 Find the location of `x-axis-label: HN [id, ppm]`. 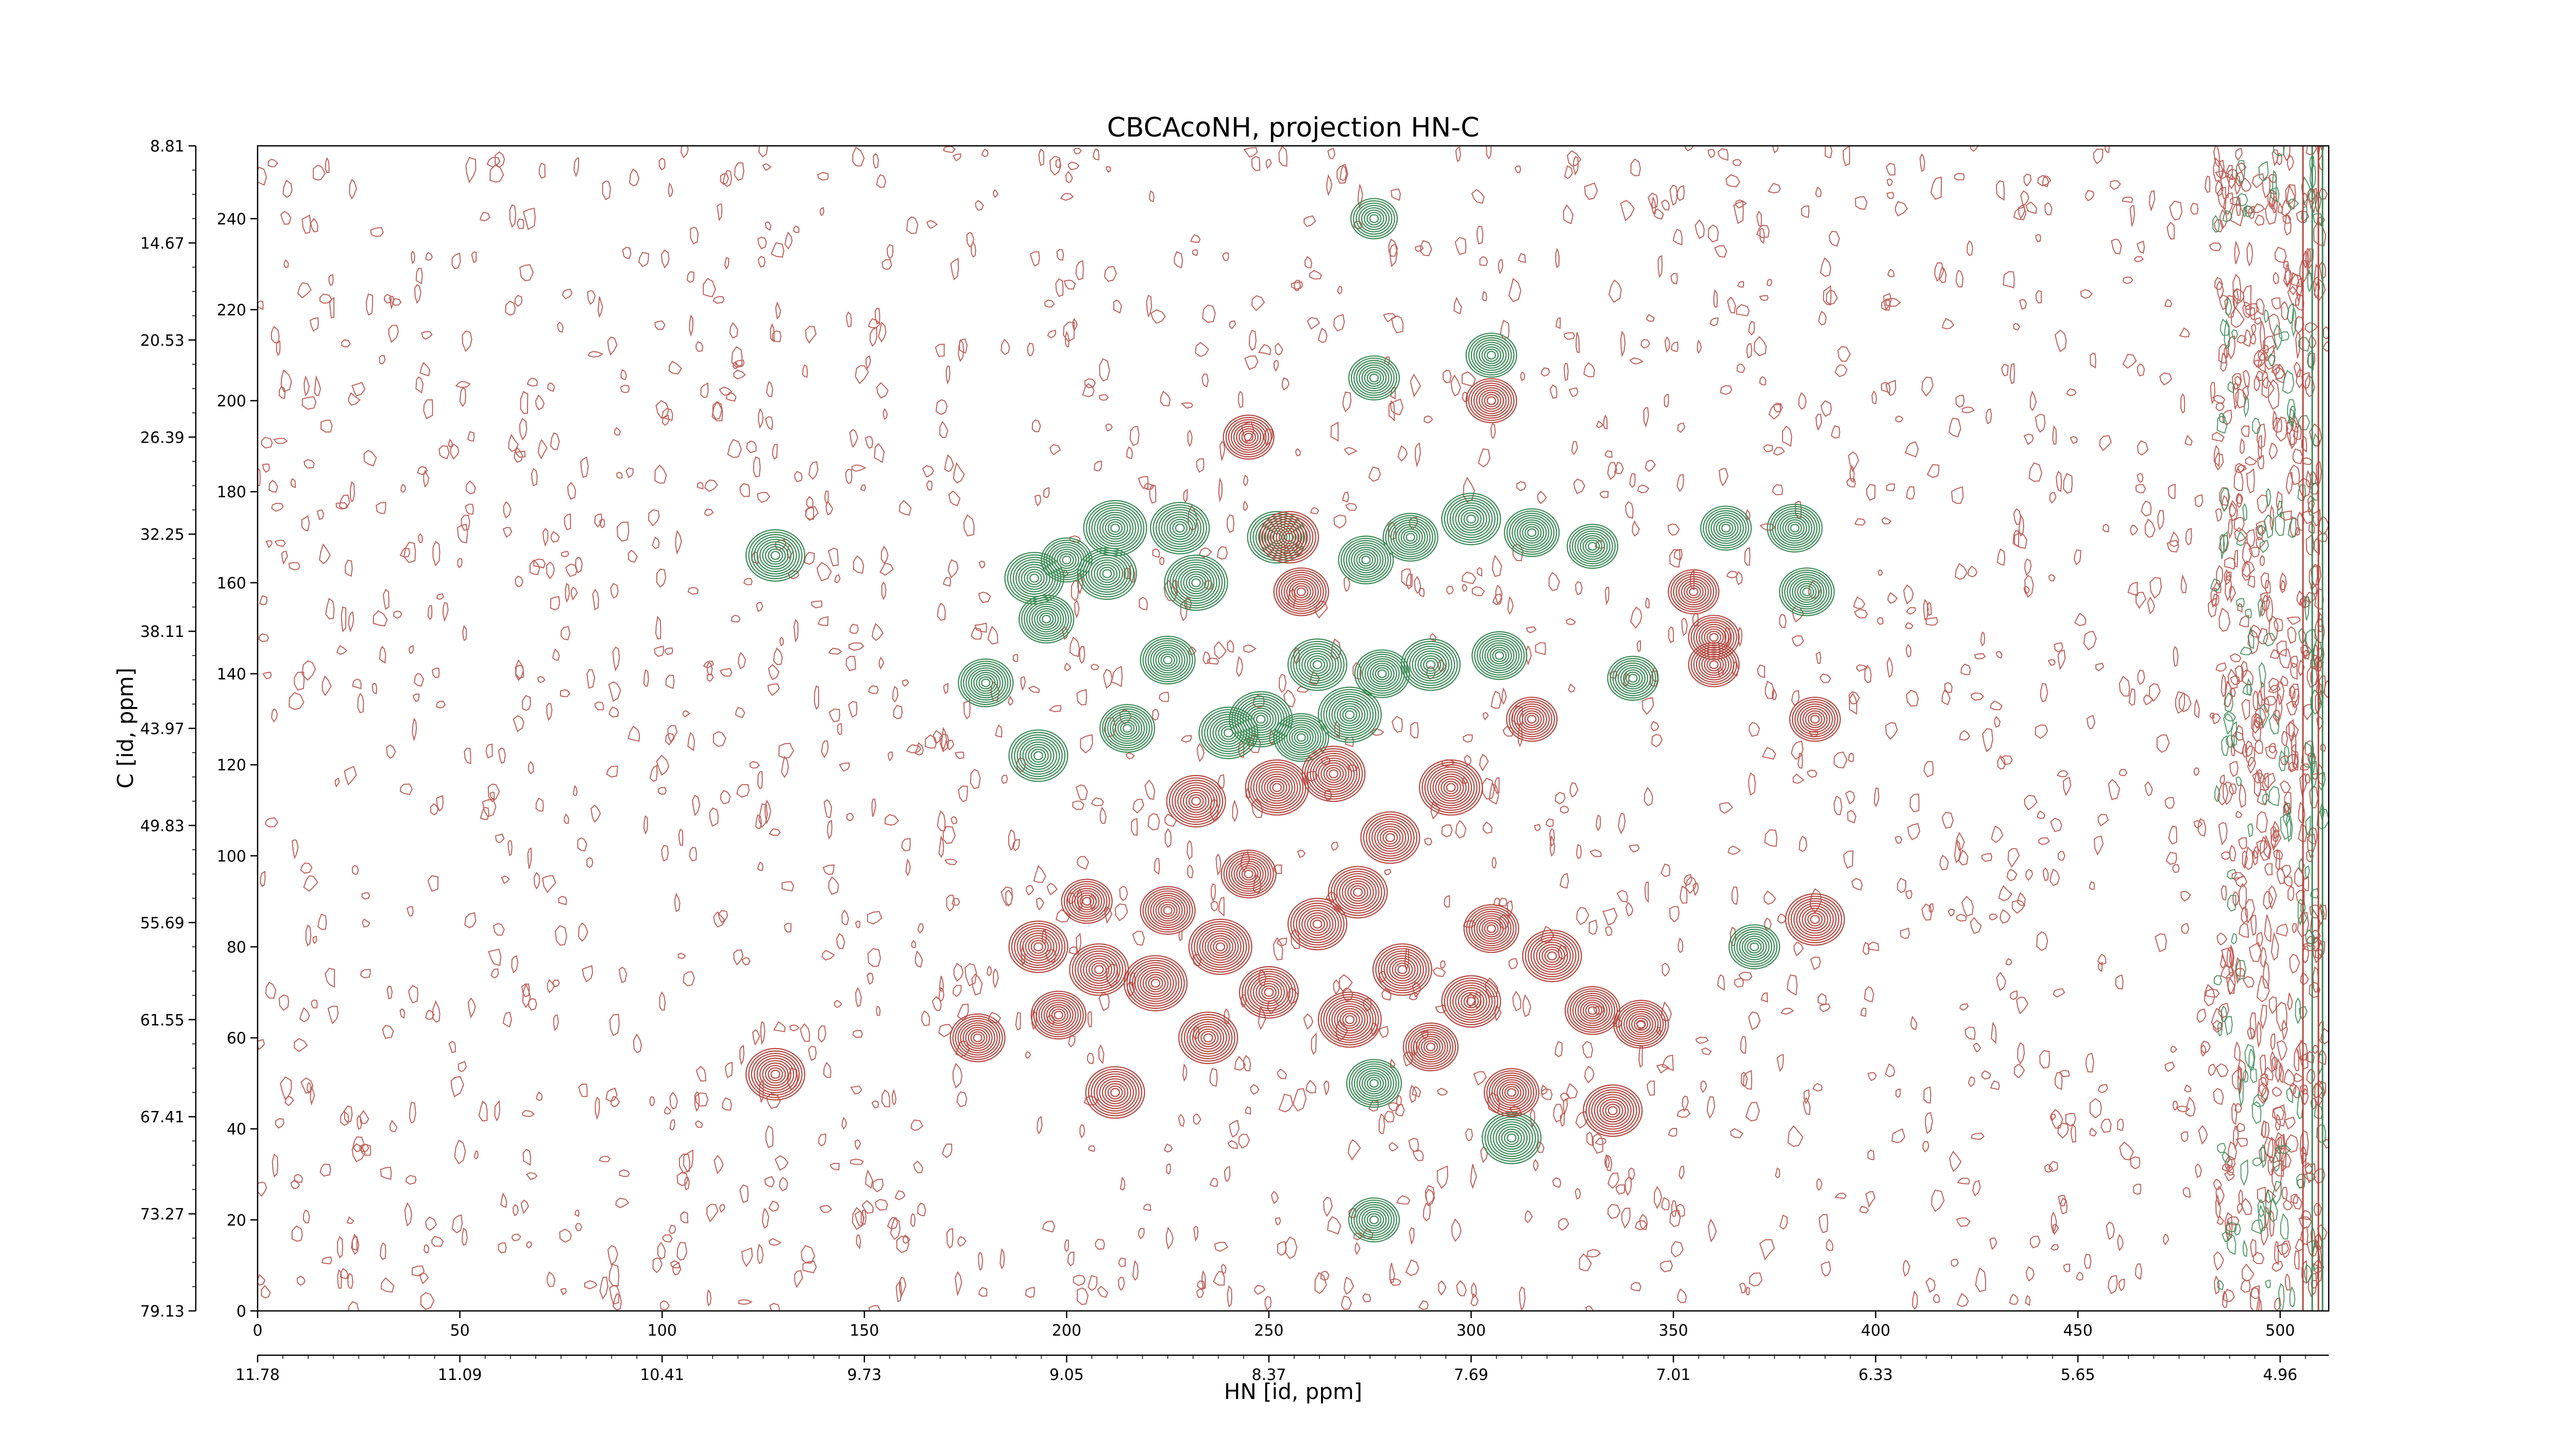

x-axis-label: HN [id, ppm] is located at coordinates (1293, 1391).